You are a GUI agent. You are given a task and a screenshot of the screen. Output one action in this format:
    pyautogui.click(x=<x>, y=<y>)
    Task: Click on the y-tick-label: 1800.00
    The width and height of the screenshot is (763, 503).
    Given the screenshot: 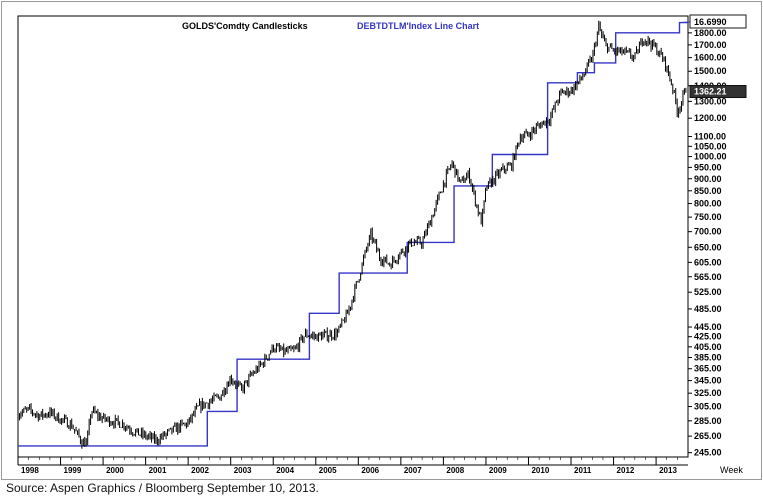 What is the action you would take?
    pyautogui.click(x=710, y=33)
    